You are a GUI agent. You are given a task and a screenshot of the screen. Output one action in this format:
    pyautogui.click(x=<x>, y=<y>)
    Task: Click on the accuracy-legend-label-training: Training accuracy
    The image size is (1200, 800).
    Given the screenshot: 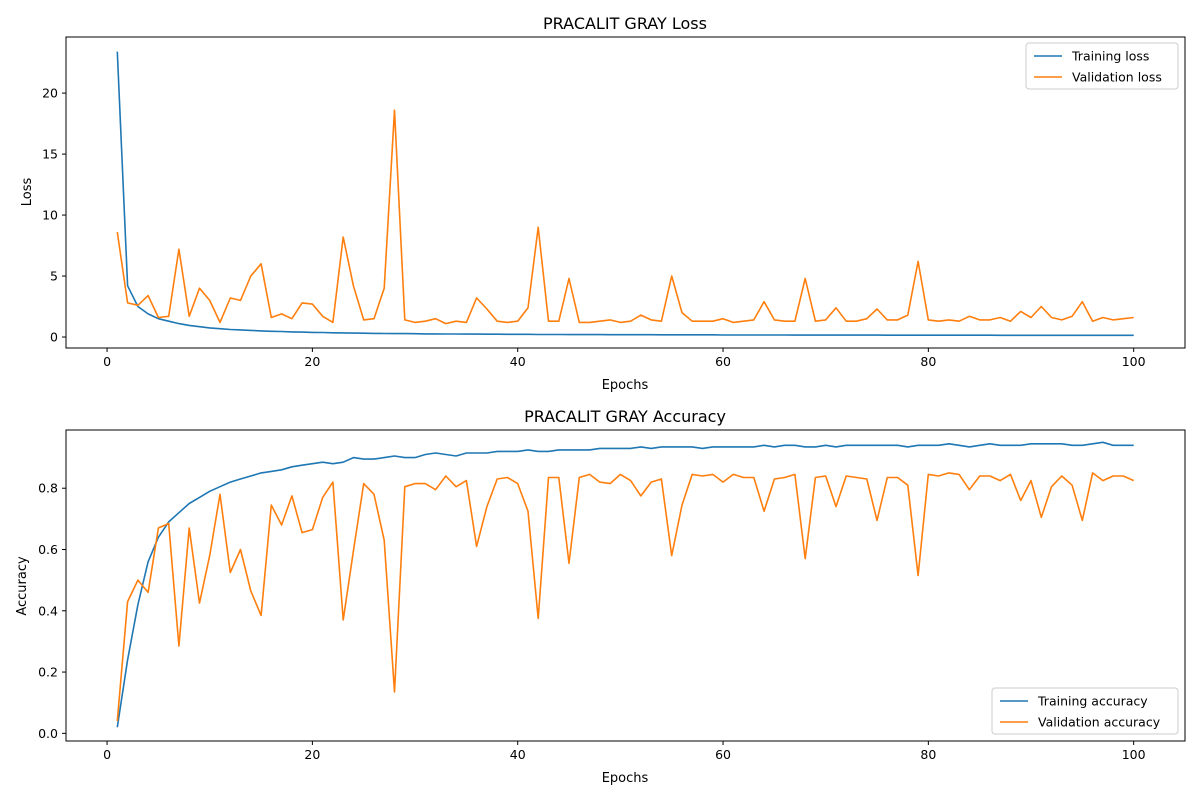 What is the action you would take?
    pyautogui.click(x=1092, y=701)
    